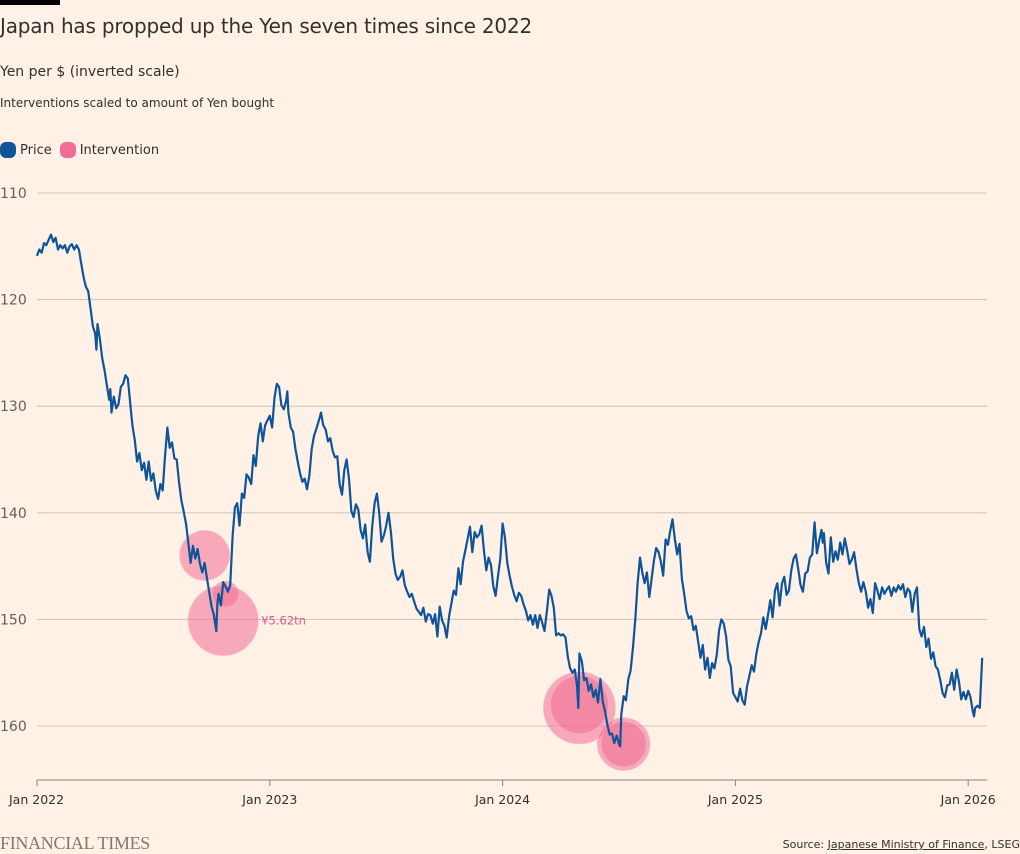 The image size is (1020, 854). I want to click on legend-label-price: Price, so click(36, 150).